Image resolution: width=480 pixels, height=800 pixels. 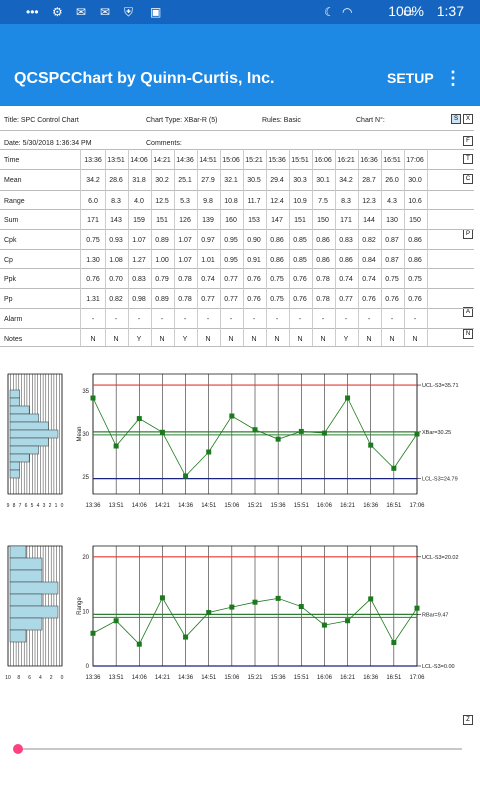 I want to click on table-cell: 150, so click(x=323, y=220).